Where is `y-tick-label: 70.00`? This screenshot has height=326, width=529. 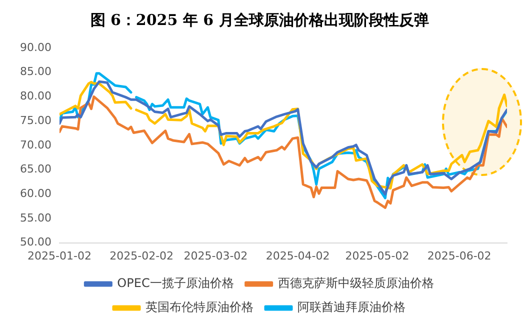
y-tick-label: 70.00 is located at coordinates (36, 145).